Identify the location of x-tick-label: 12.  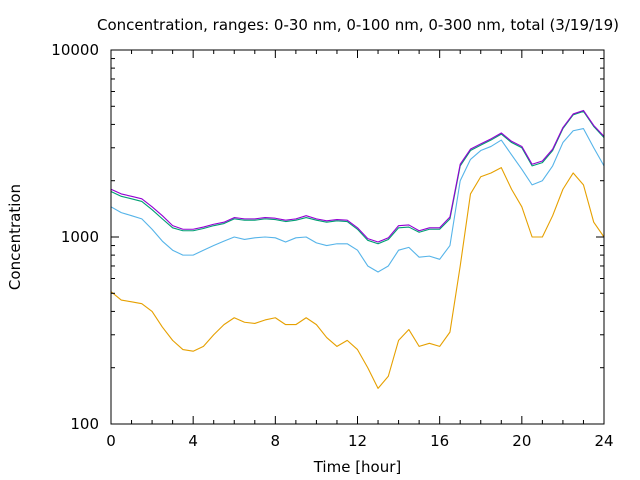
(357, 441).